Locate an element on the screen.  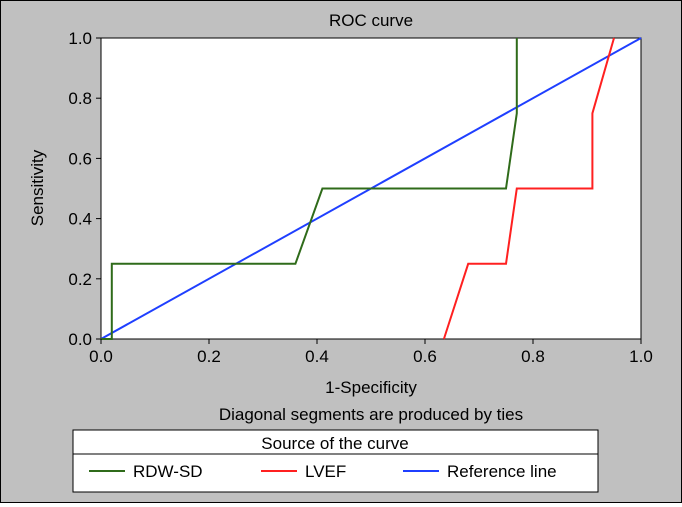
y-tick-label: 1.0 is located at coordinates (80, 38).